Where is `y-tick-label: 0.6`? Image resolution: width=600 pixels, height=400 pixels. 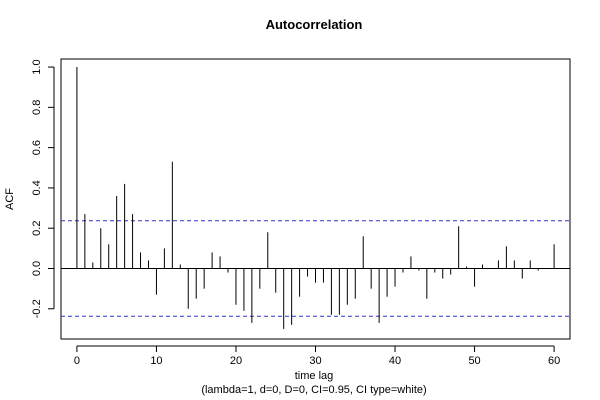
y-tick-label: 0.6 is located at coordinates (37, 147).